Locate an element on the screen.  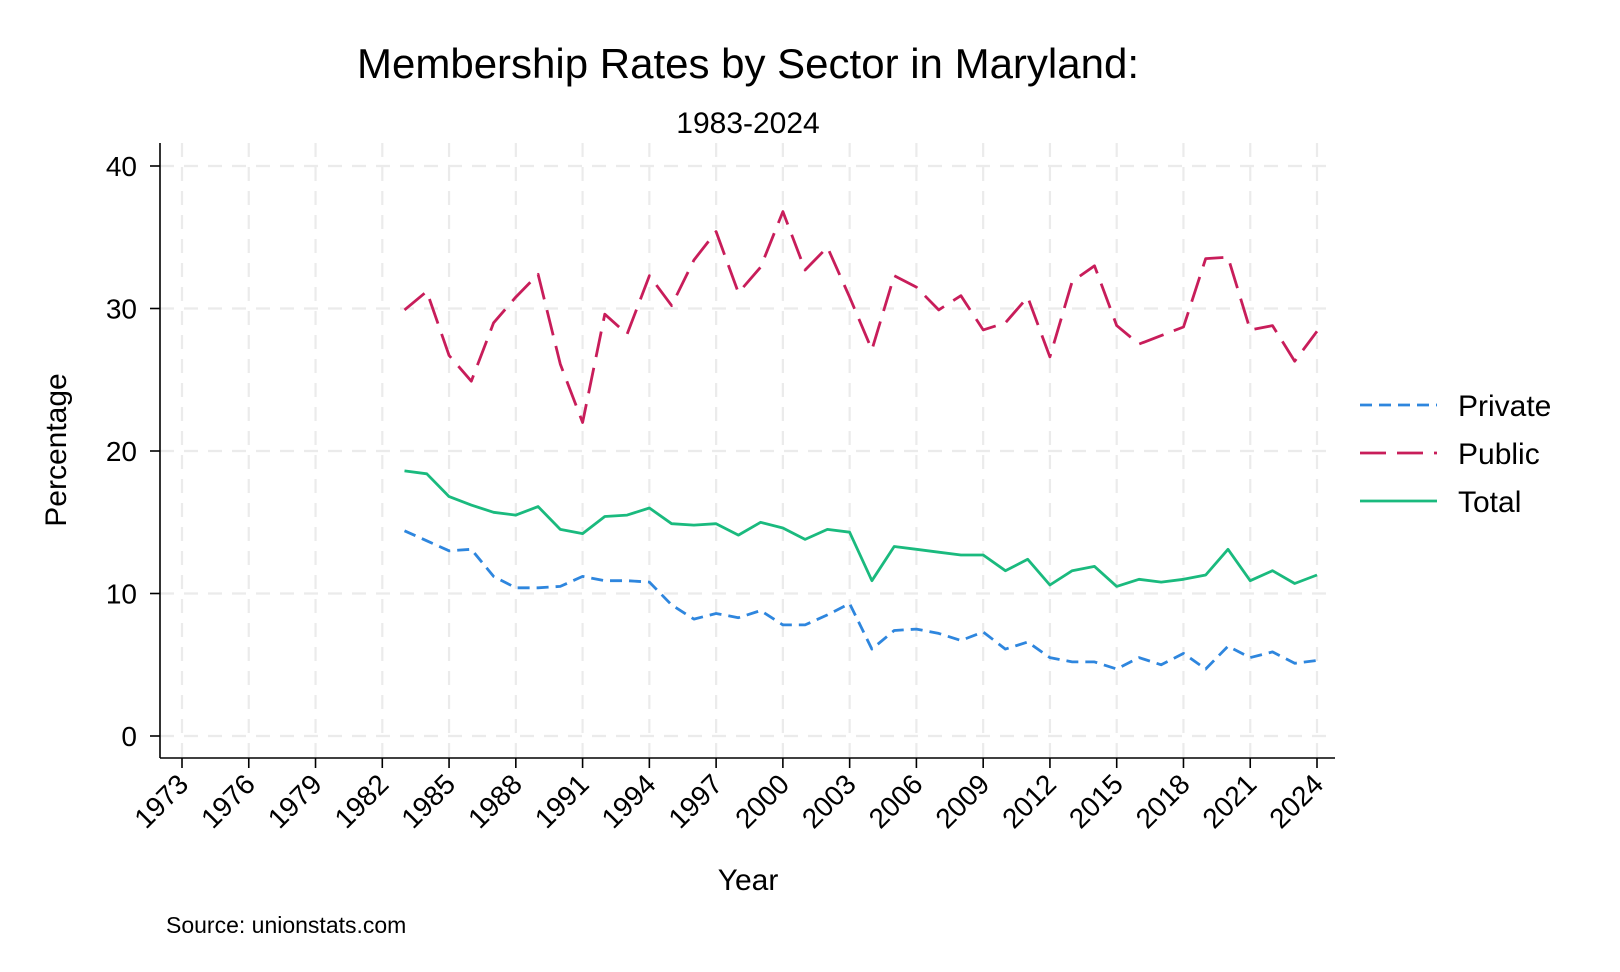
y-tick-label: 20 is located at coordinates (121, 451).